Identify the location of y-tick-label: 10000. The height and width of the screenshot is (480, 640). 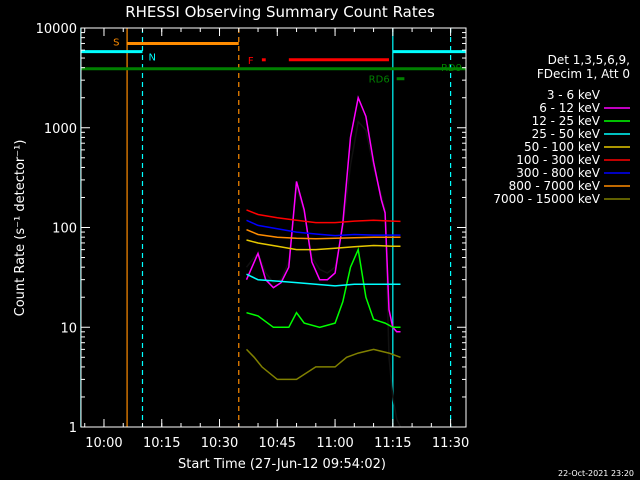
(56, 29).